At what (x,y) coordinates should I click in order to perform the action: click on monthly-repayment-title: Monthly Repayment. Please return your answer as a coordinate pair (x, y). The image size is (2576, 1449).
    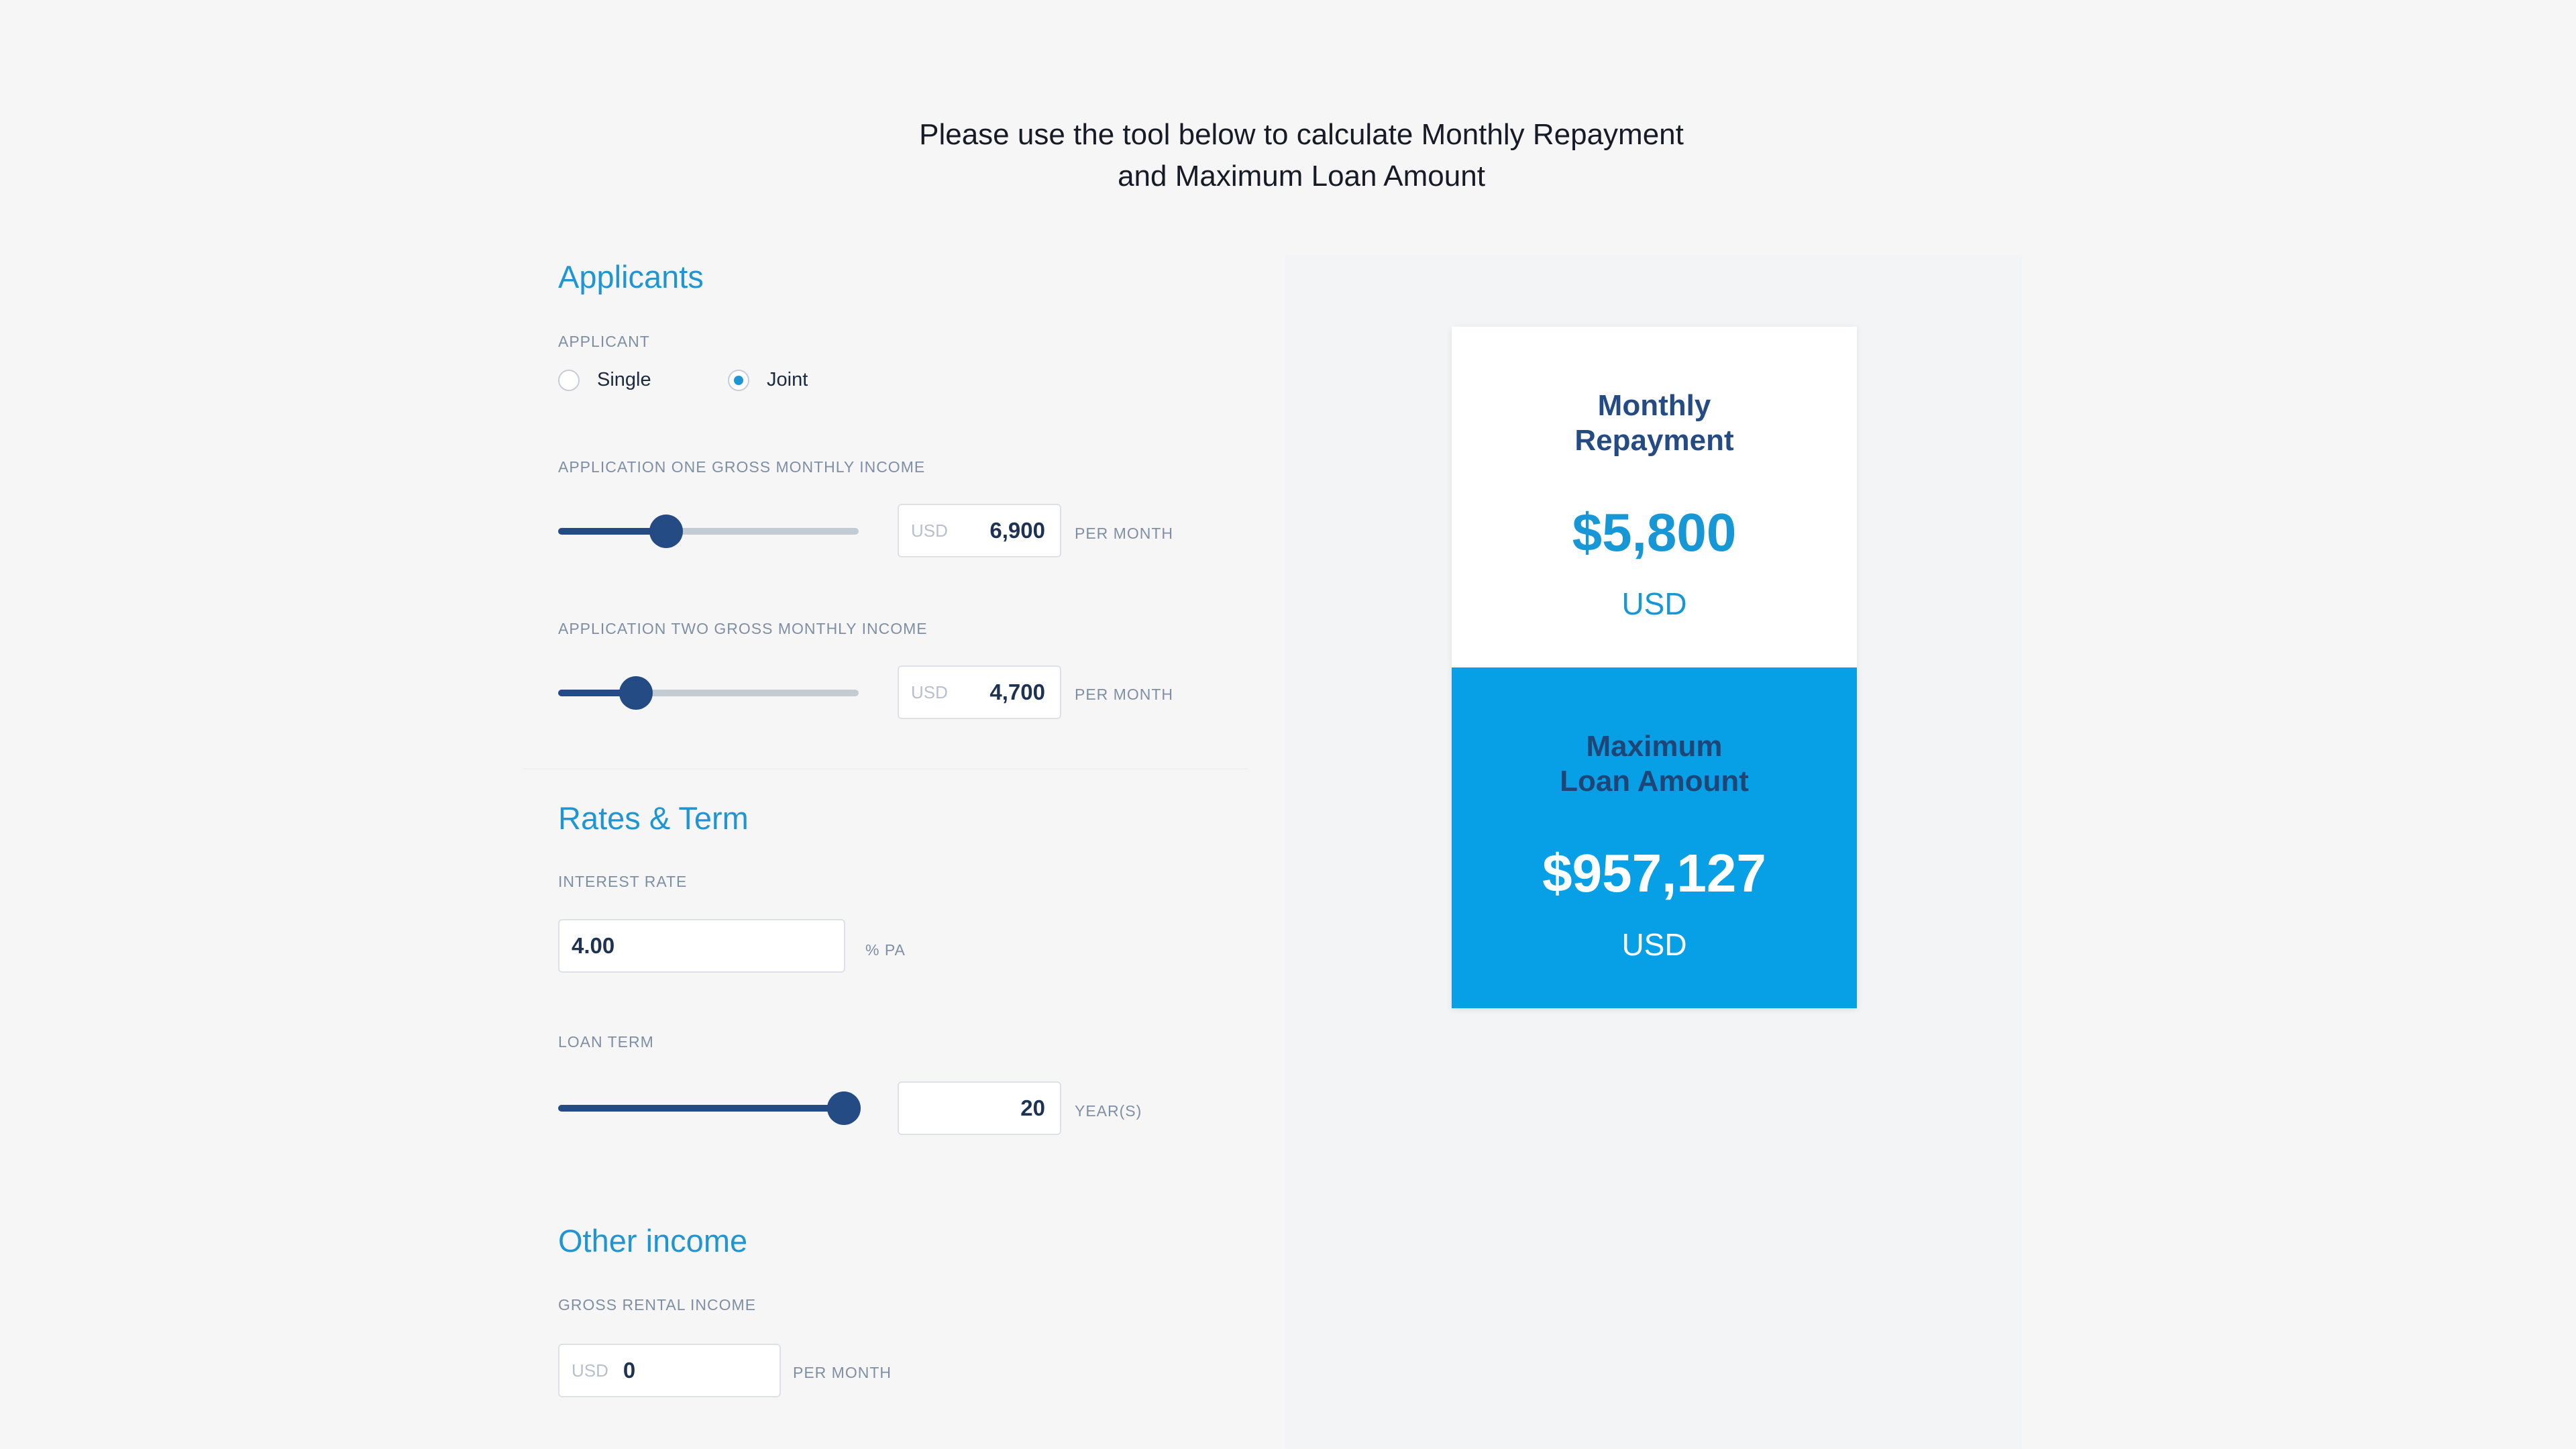
    Looking at the image, I should click on (1654, 423).